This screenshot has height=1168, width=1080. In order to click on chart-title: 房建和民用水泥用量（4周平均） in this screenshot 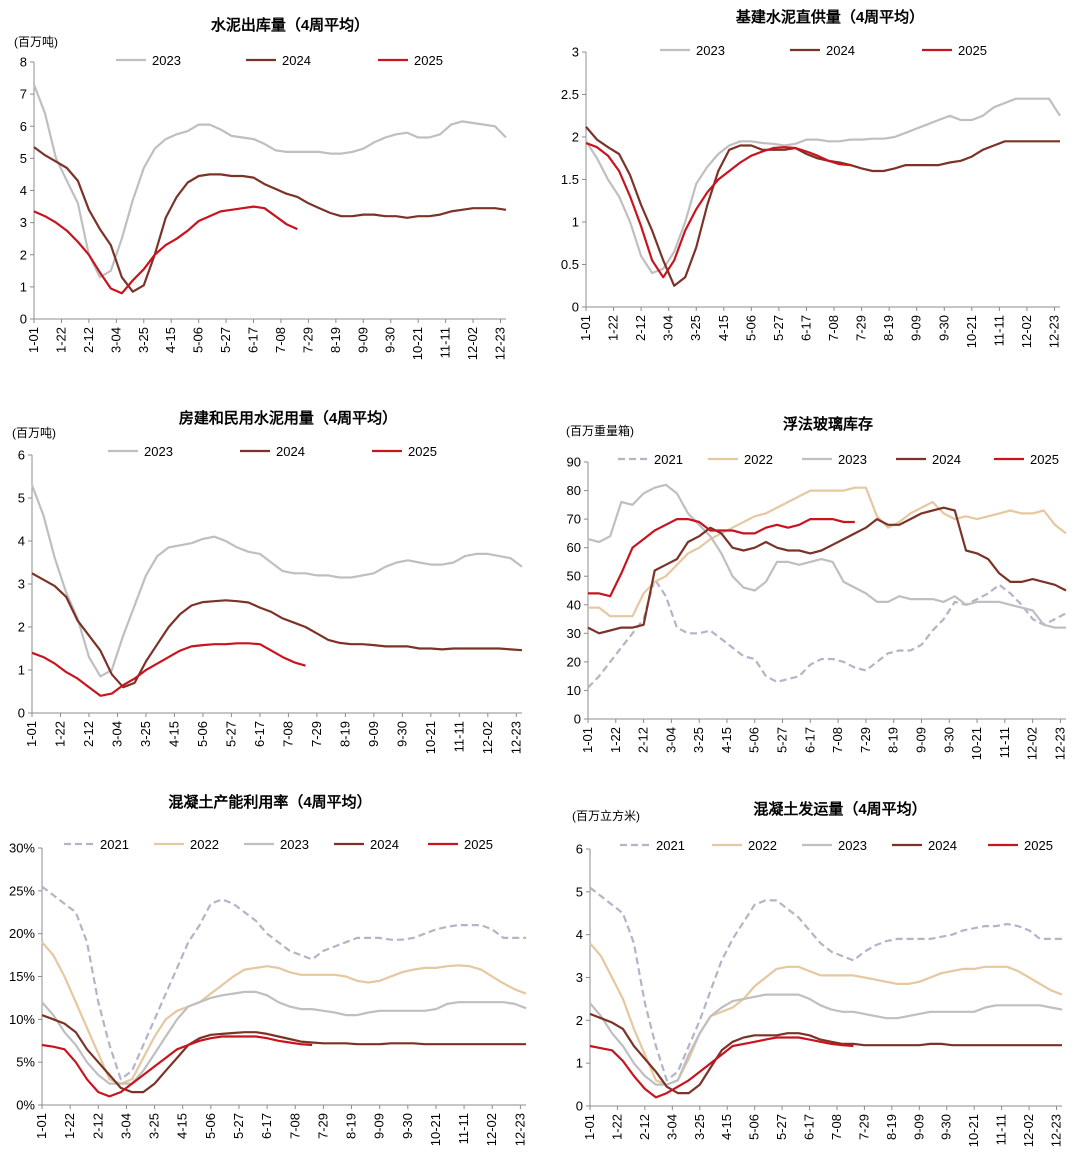, I will do `click(288, 418)`.